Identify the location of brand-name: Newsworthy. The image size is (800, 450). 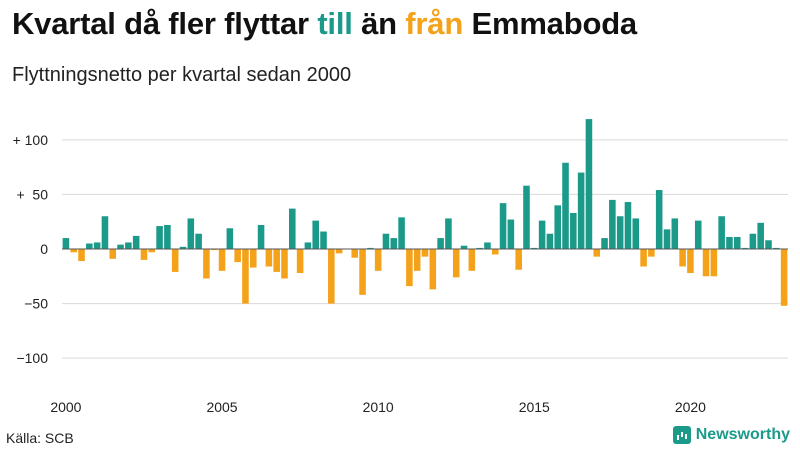
(742, 434).